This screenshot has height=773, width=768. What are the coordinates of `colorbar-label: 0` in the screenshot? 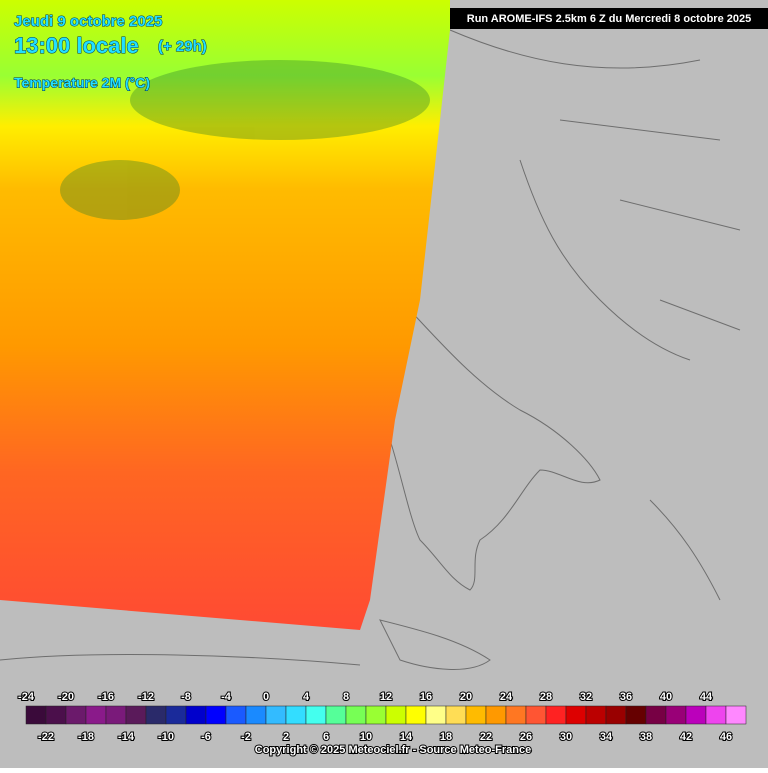 It's located at (266, 697).